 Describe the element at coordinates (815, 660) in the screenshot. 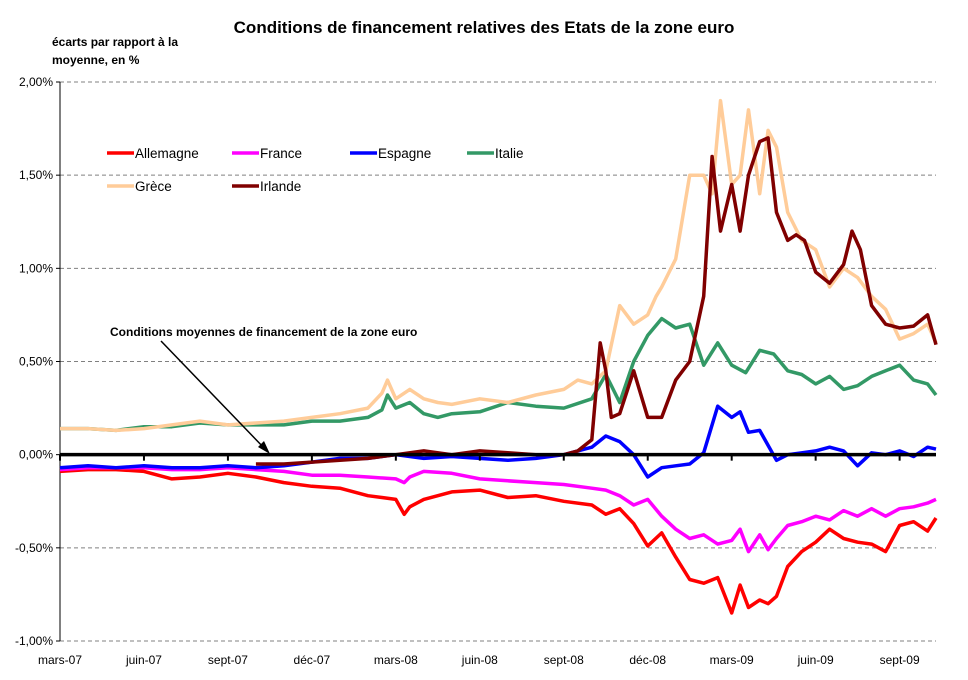

I see `x-tick-label: juin-09` at that location.